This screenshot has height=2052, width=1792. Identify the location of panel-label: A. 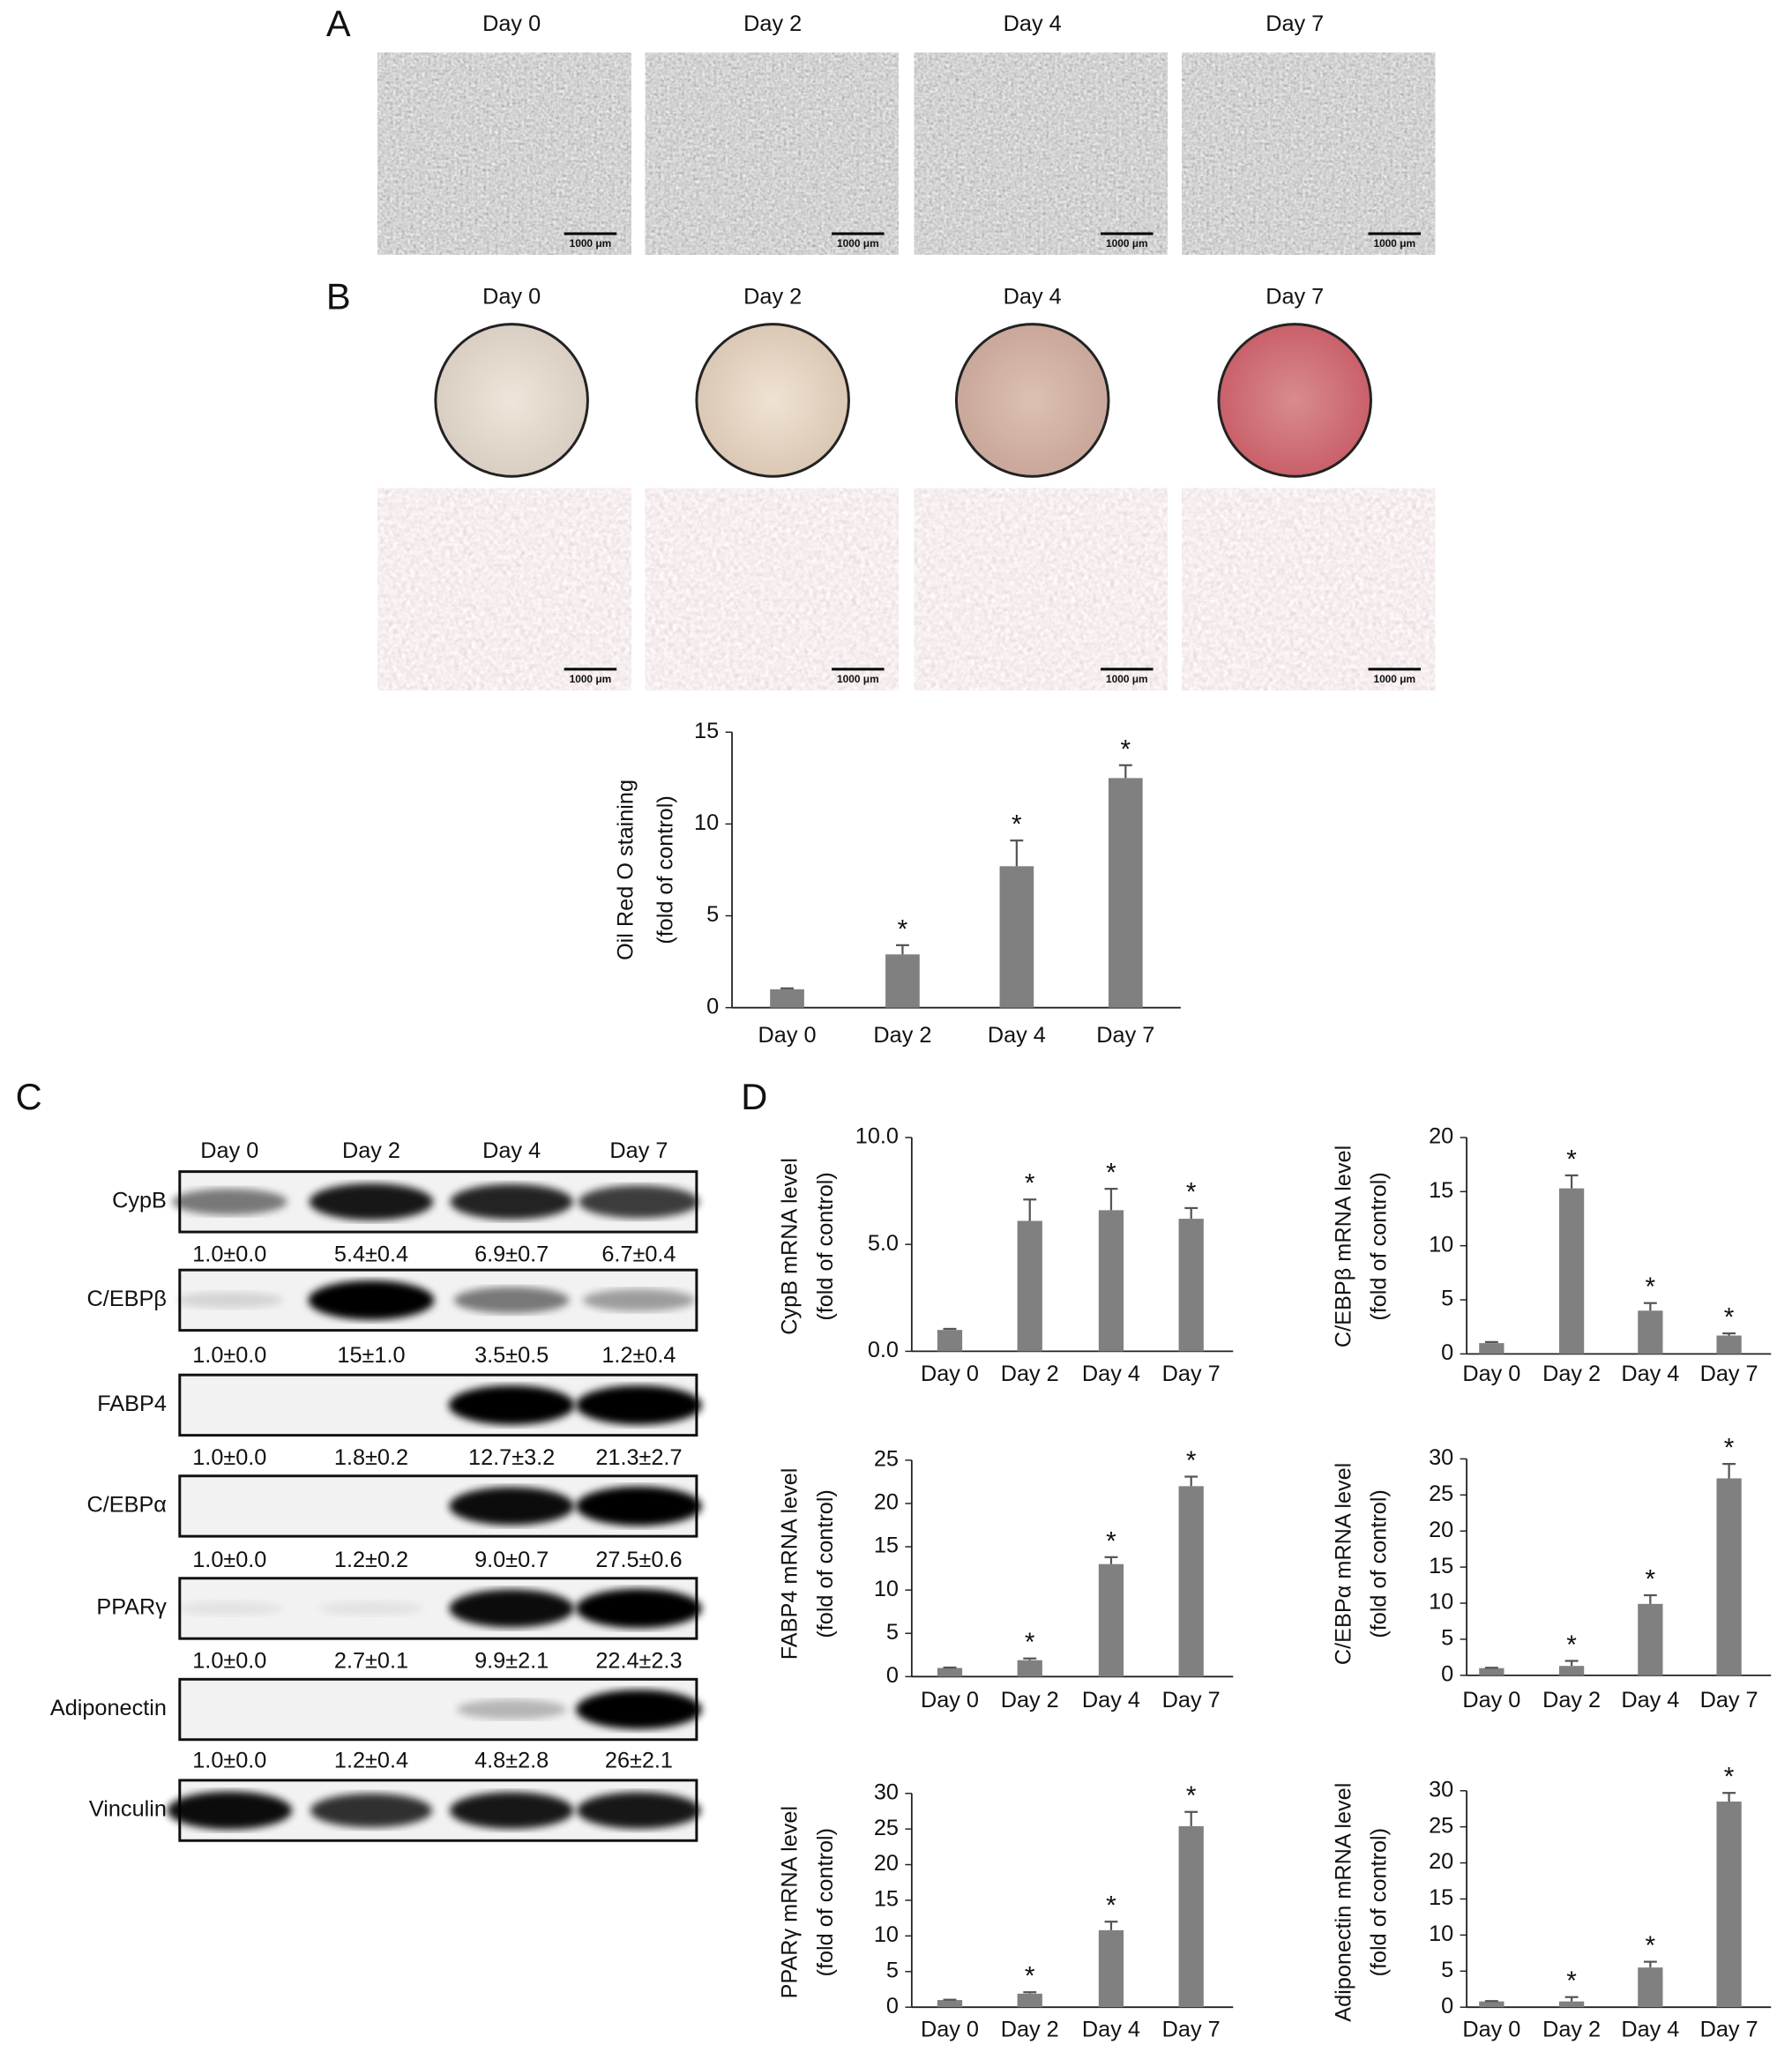
(338, 24).